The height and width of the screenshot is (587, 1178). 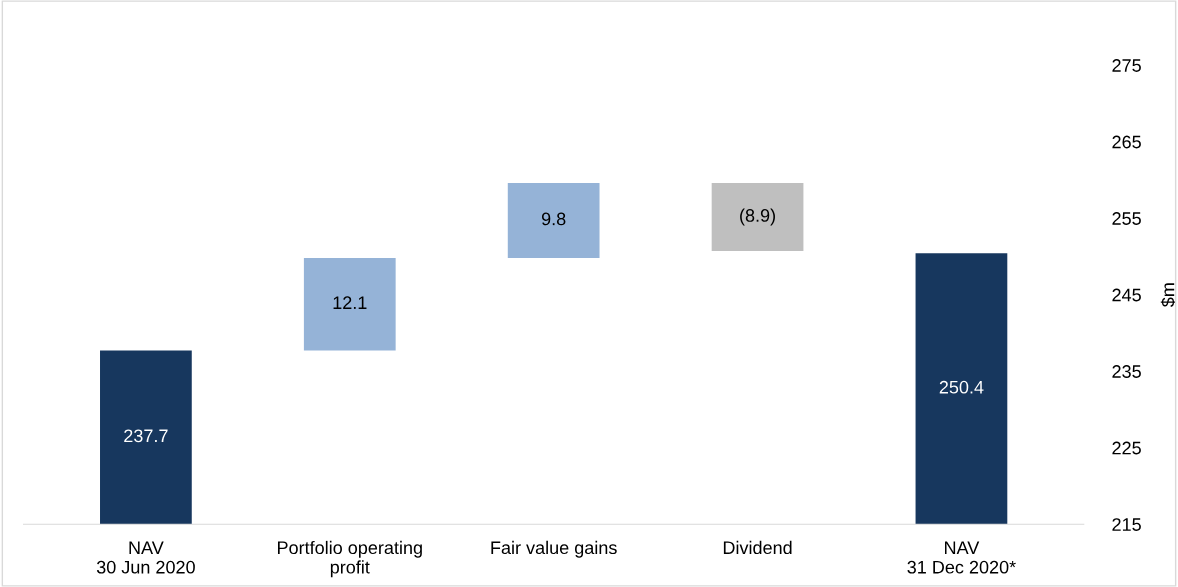 What do you see at coordinates (1126, 371) in the screenshot?
I see `y-tick-label: 235` at bounding box center [1126, 371].